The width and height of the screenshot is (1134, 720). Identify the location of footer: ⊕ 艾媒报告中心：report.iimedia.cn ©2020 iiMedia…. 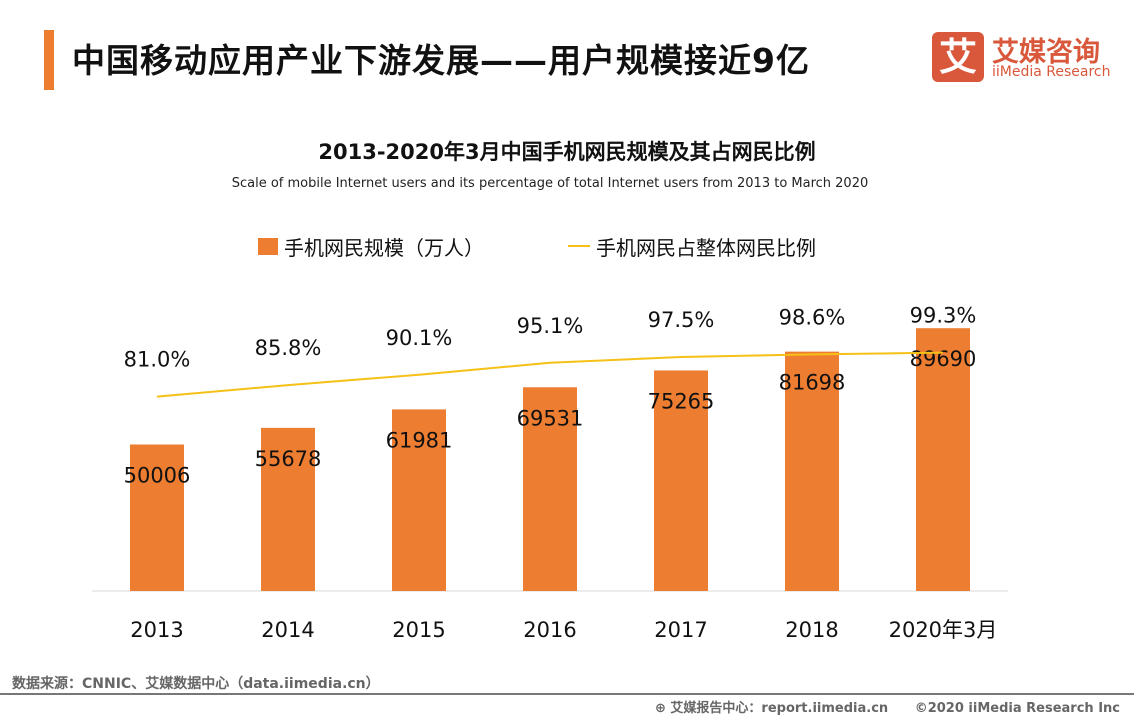
(887, 706).